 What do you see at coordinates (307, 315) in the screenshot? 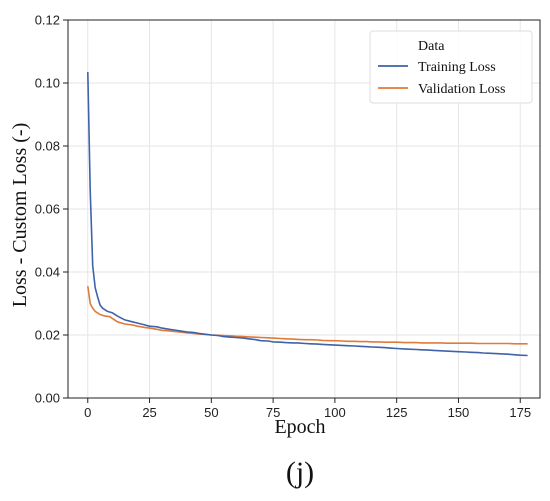
I see `series-line-validation-loss` at bounding box center [307, 315].